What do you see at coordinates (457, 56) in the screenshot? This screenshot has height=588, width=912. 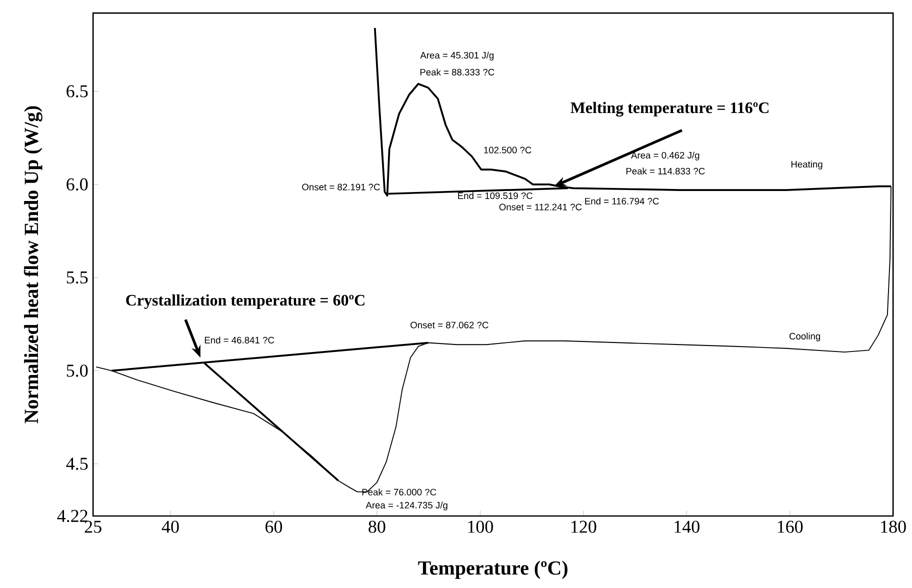 I see `annotation: Area = 45.301 J/g` at bounding box center [457, 56].